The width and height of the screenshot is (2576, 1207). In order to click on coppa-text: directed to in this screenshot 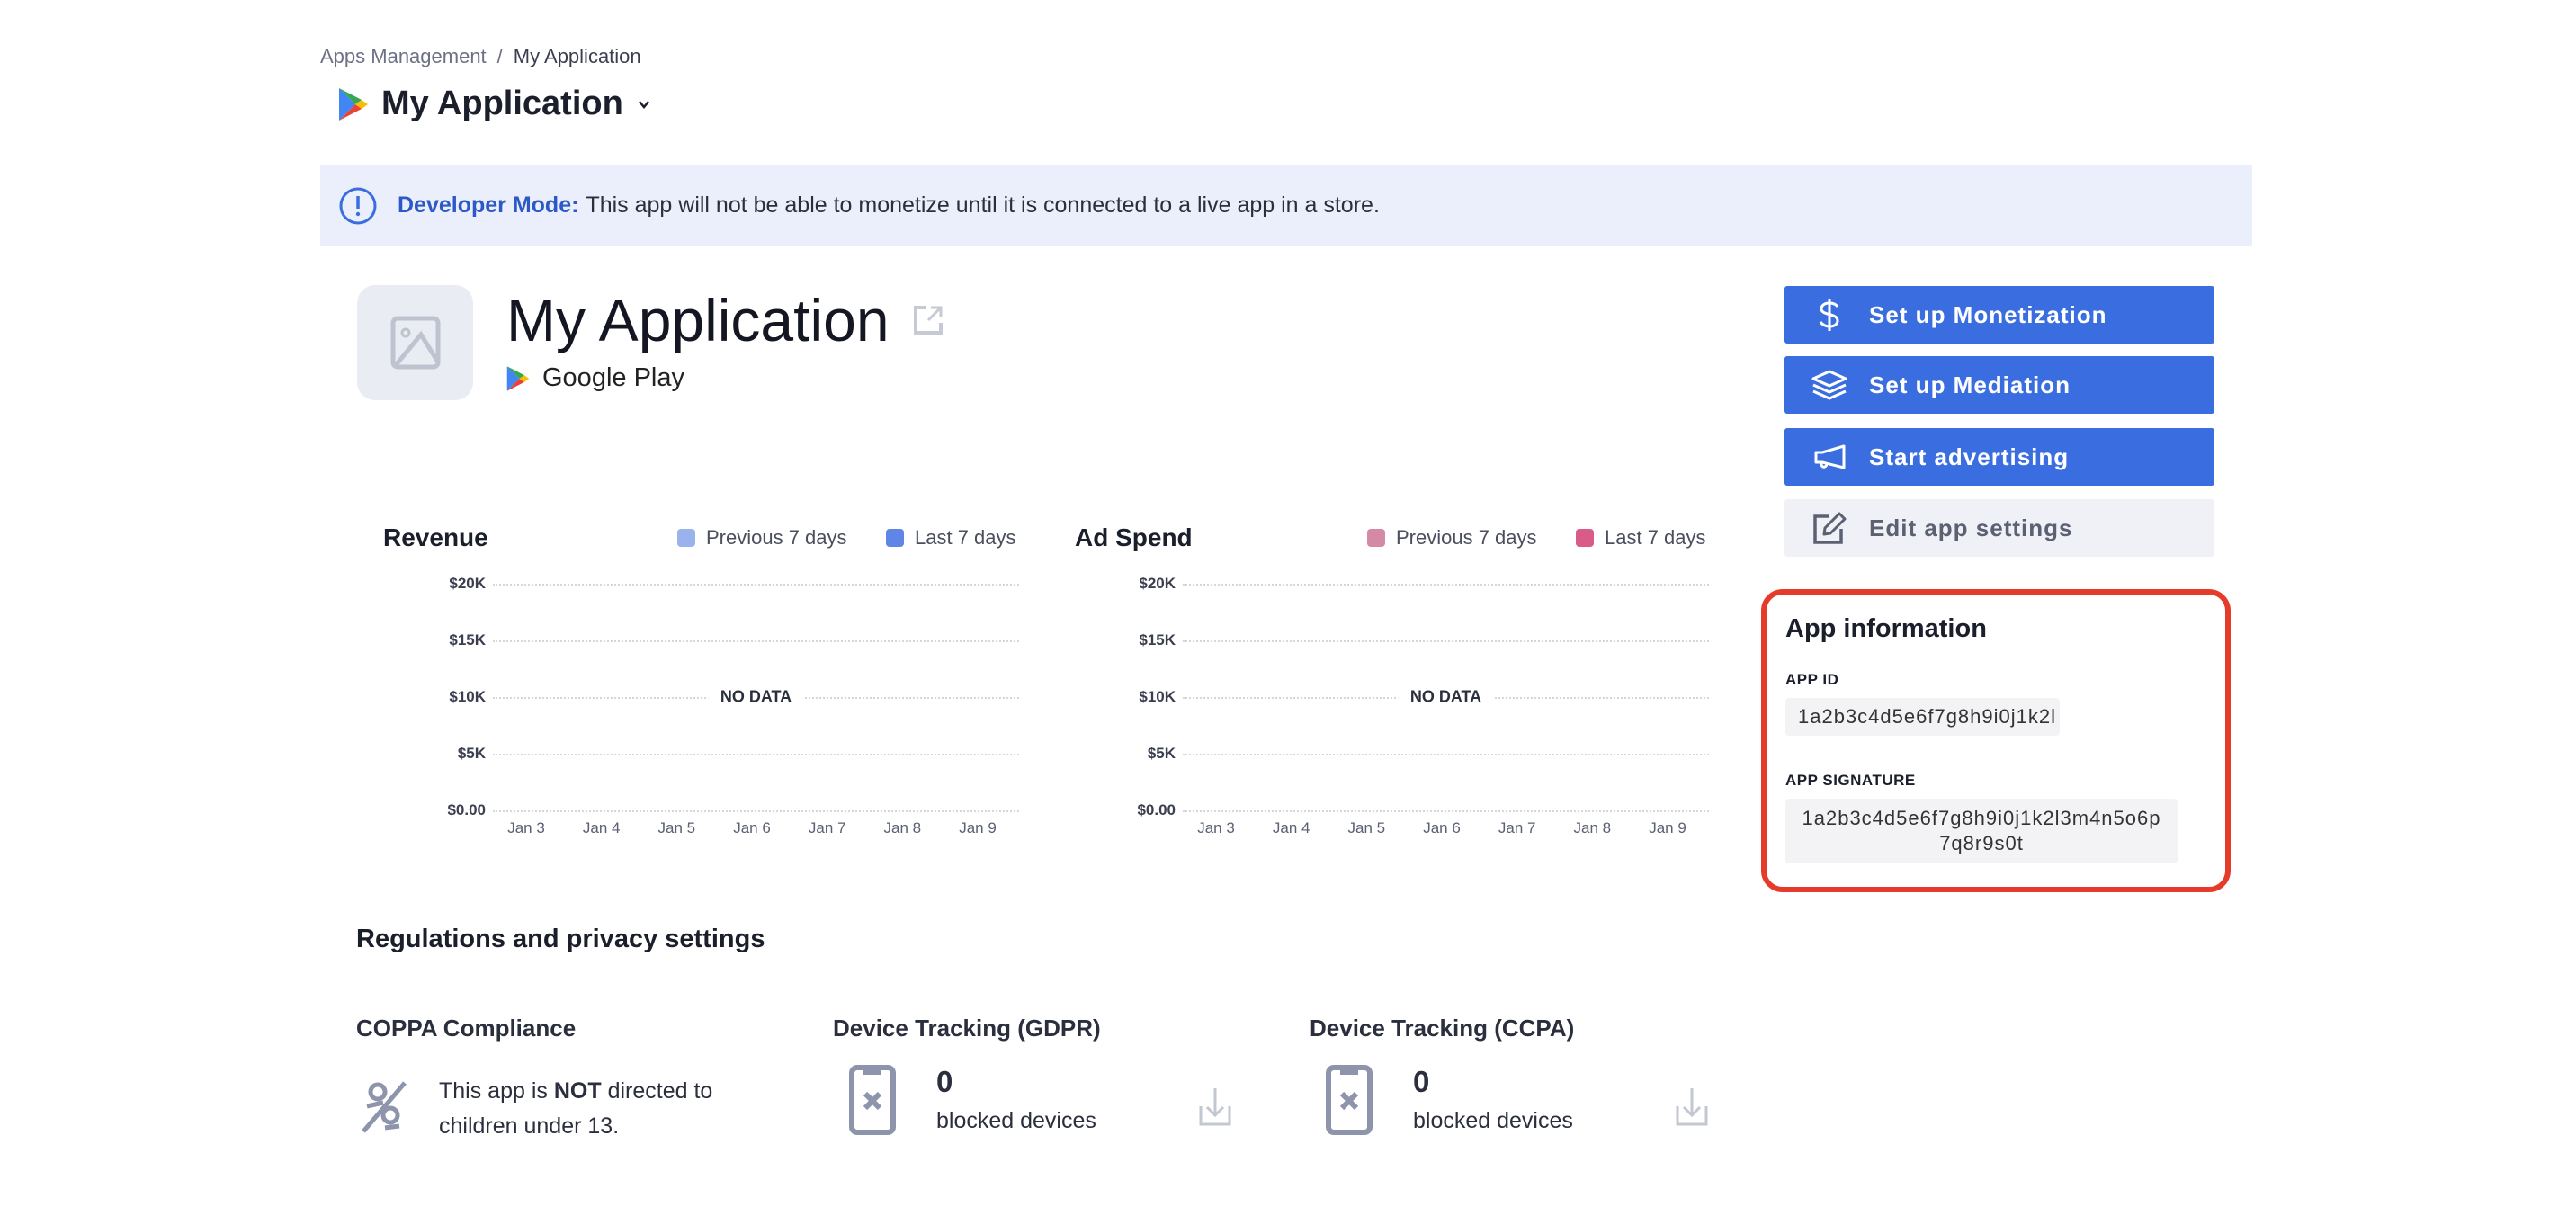, I will do `click(657, 1091)`.